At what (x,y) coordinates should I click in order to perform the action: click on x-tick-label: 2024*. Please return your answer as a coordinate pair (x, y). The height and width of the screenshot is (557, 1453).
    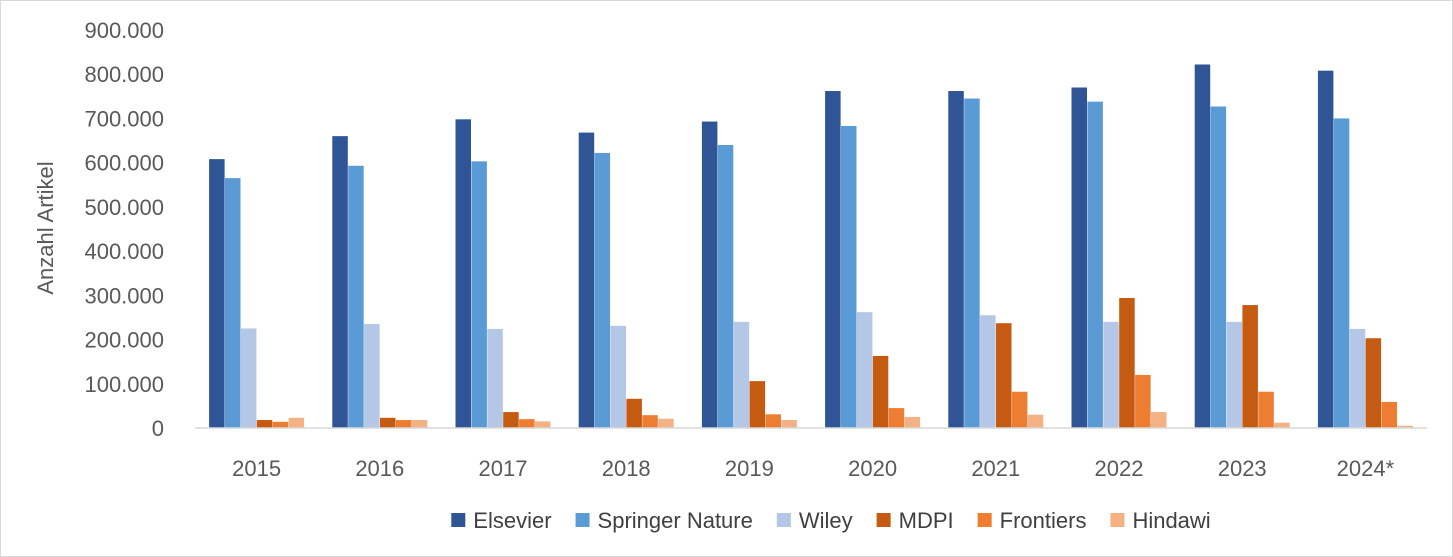
    Looking at the image, I should click on (1366, 468).